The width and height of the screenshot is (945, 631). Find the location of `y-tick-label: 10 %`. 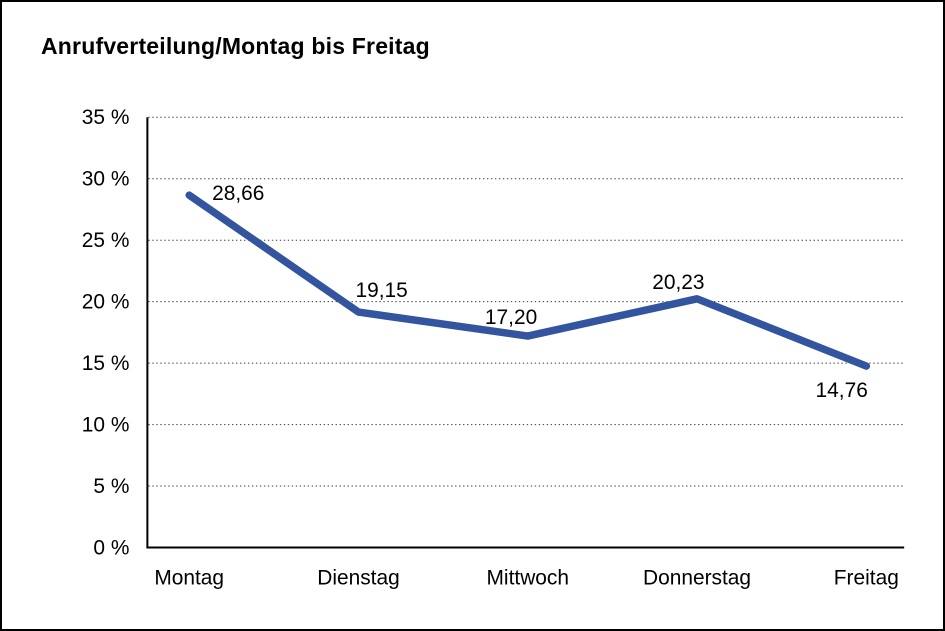

y-tick-label: 10 % is located at coordinates (106, 425).